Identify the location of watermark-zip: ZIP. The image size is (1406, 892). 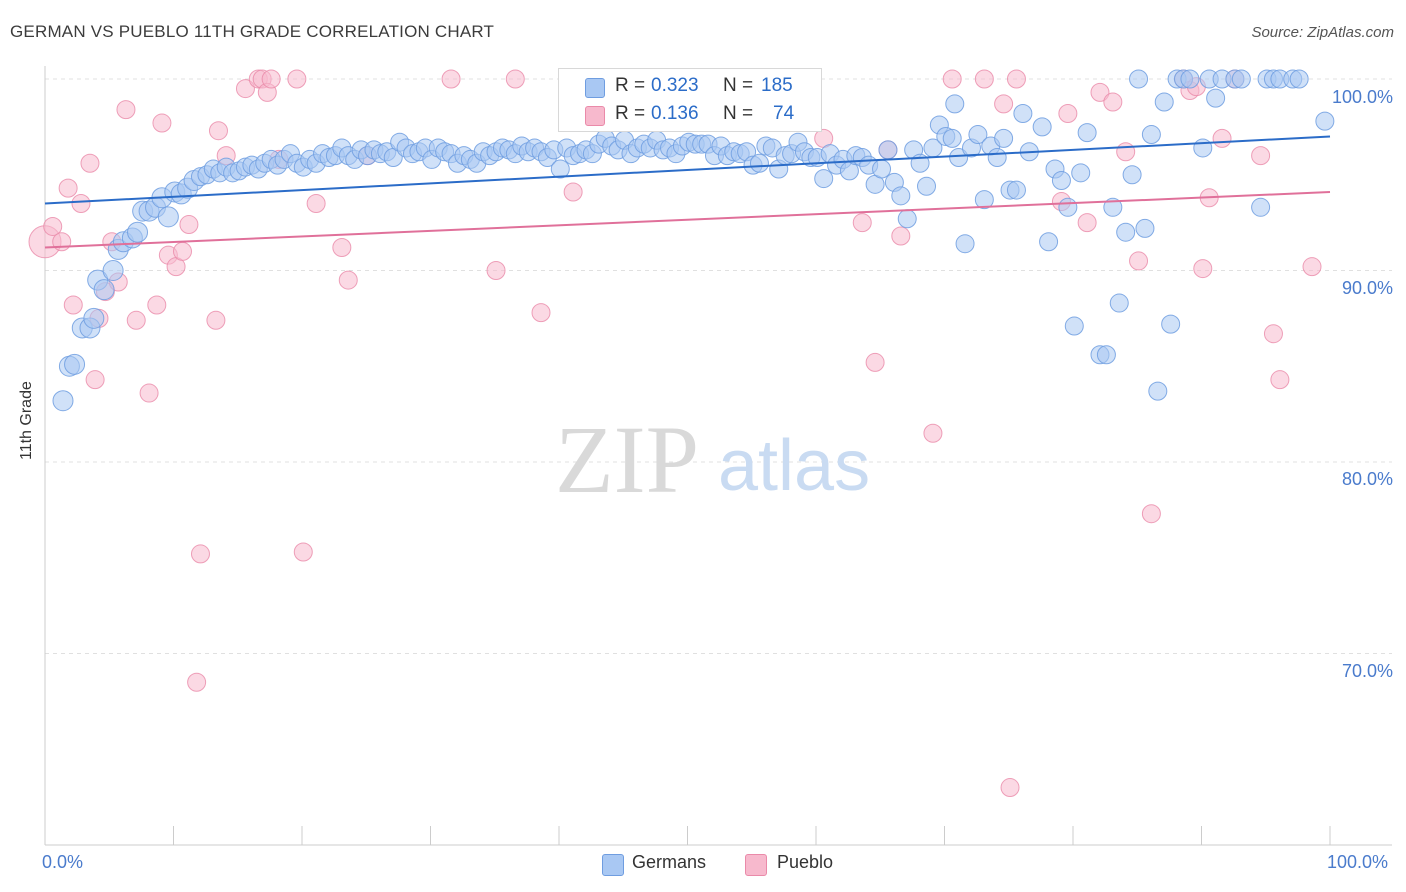
(627, 459).